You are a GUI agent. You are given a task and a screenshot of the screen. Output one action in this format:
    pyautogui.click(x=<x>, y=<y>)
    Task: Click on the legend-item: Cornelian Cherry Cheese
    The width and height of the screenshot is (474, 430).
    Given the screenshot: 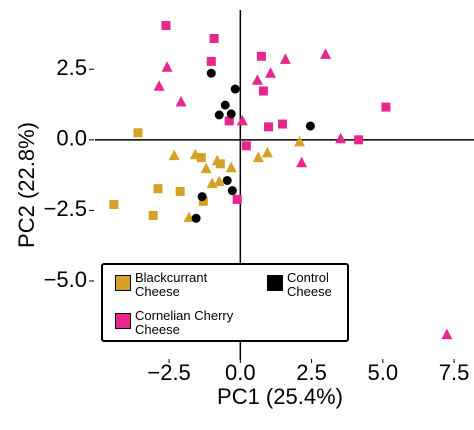 What is the action you would take?
    pyautogui.click(x=184, y=323)
    